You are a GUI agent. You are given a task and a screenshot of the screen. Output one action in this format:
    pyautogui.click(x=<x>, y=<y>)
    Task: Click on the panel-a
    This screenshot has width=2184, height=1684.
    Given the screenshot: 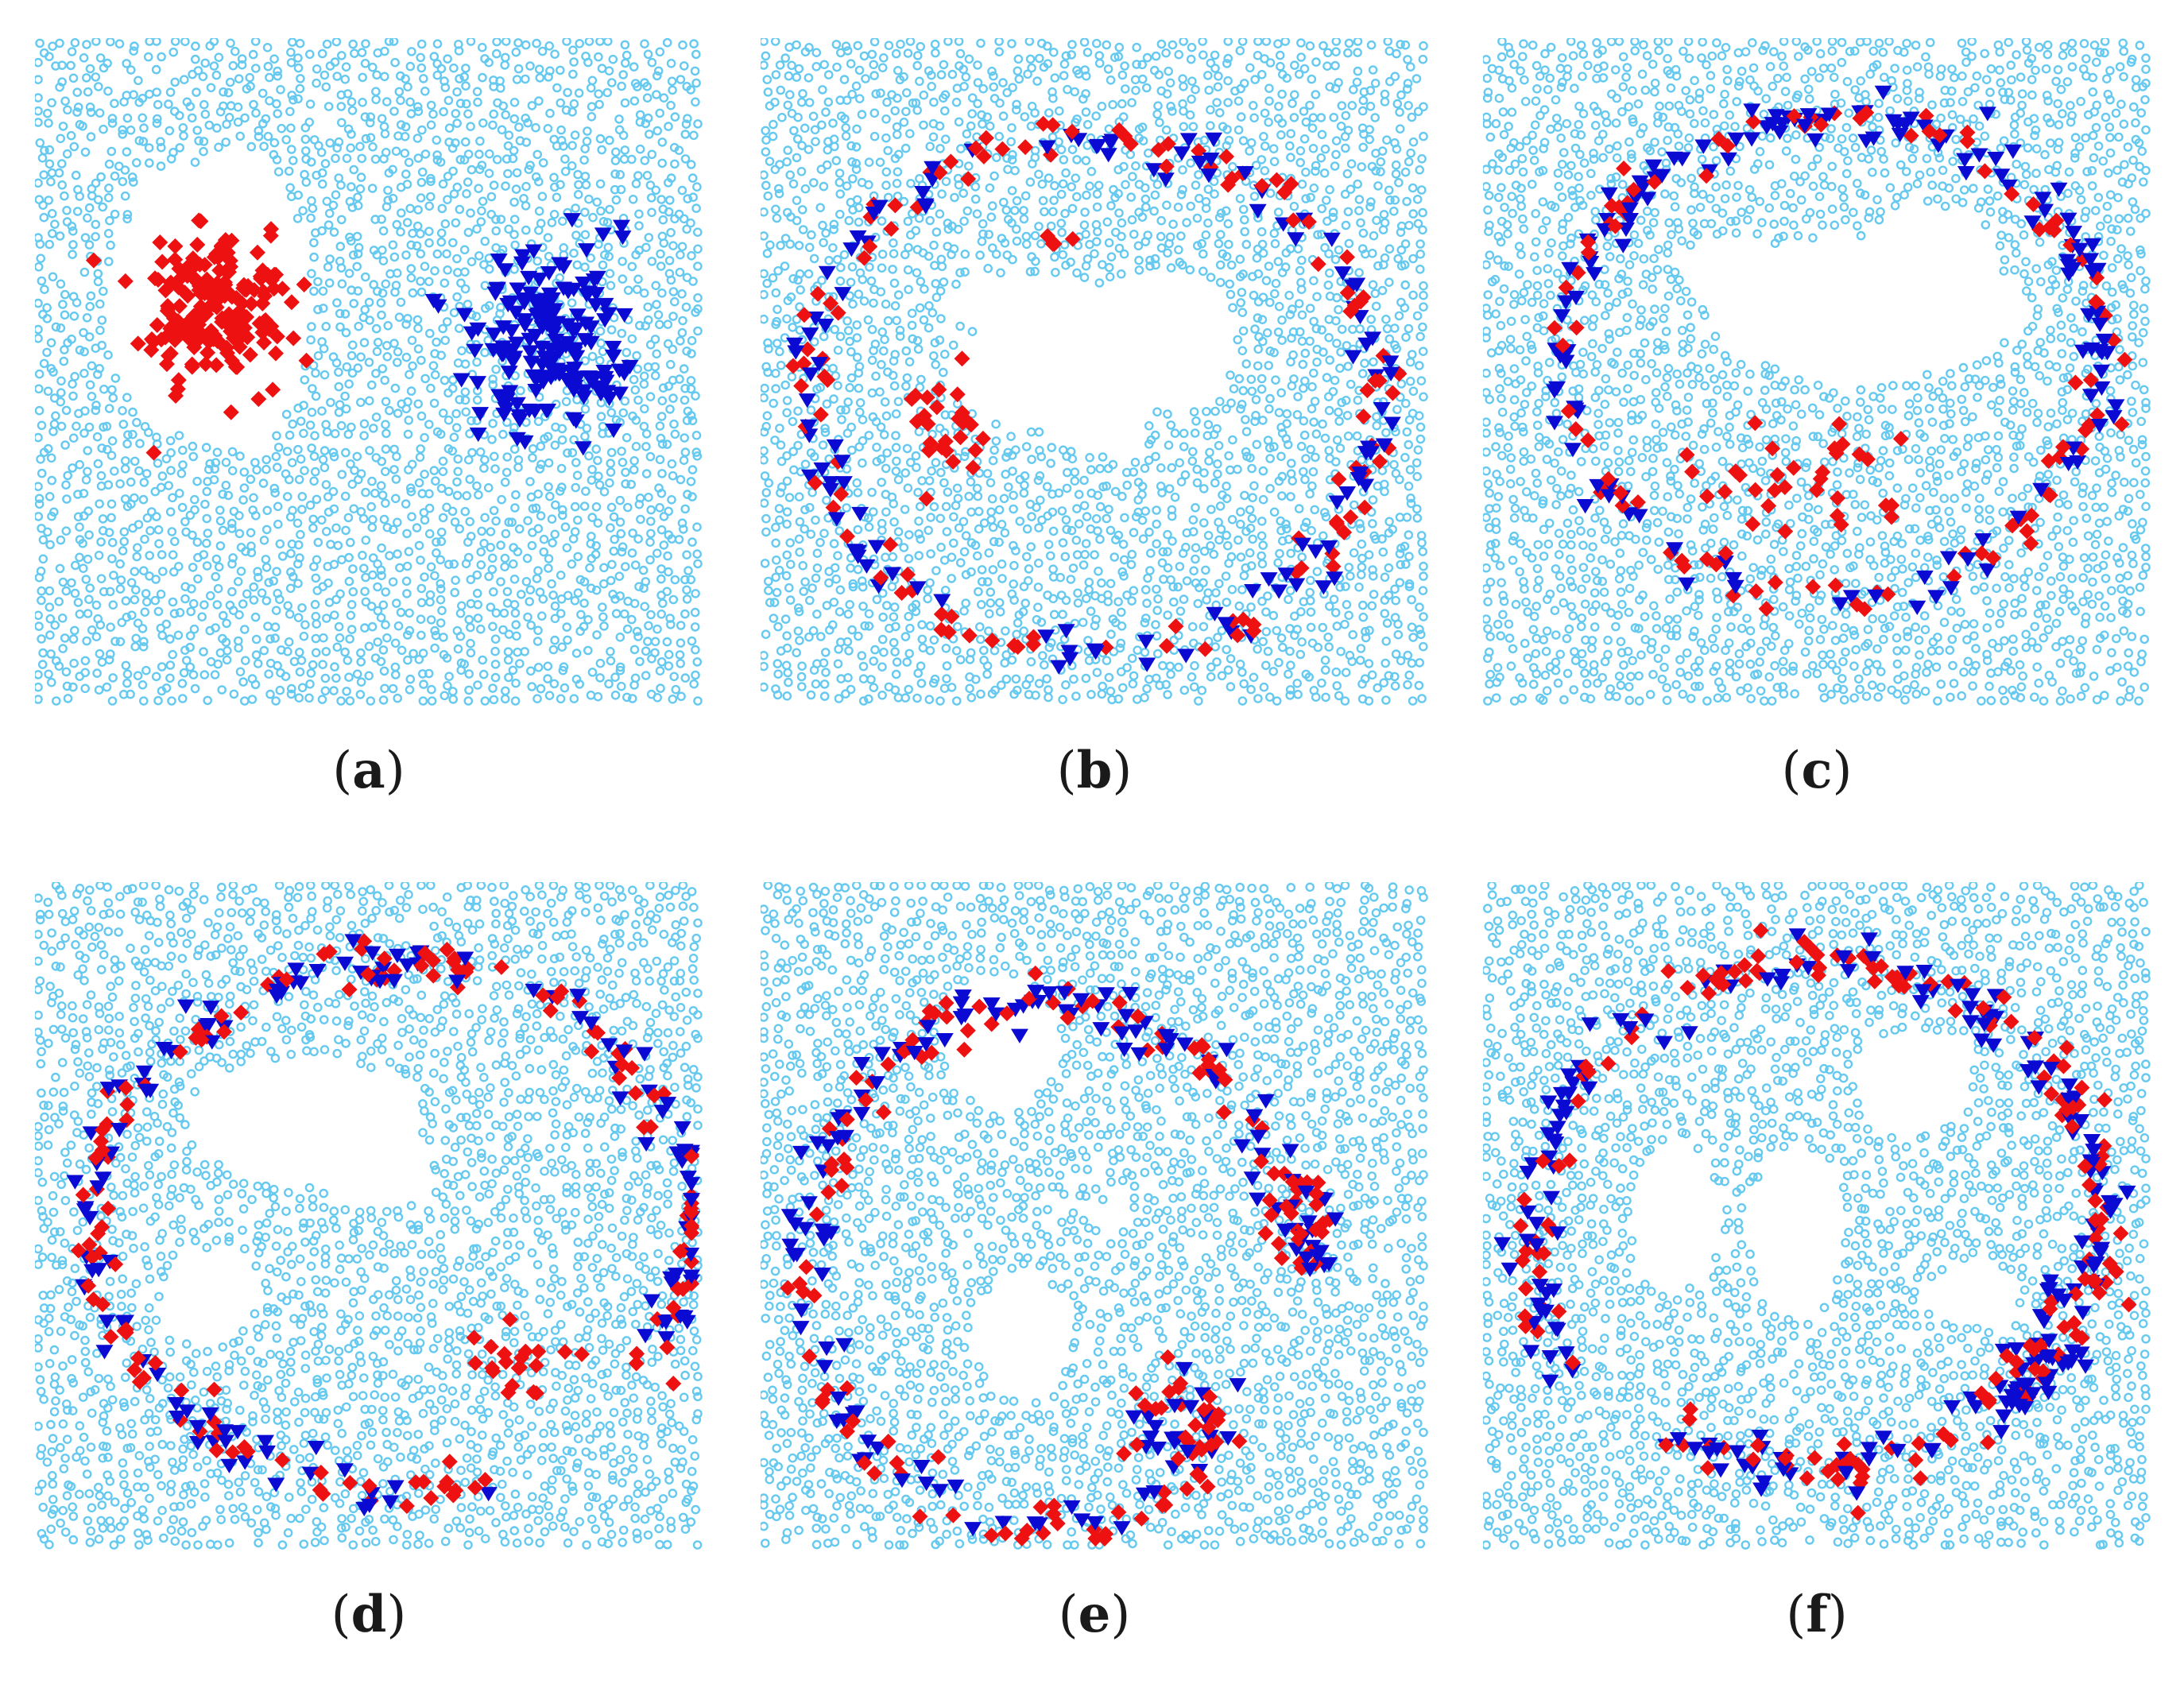 What is the action you would take?
    pyautogui.click(x=369, y=372)
    